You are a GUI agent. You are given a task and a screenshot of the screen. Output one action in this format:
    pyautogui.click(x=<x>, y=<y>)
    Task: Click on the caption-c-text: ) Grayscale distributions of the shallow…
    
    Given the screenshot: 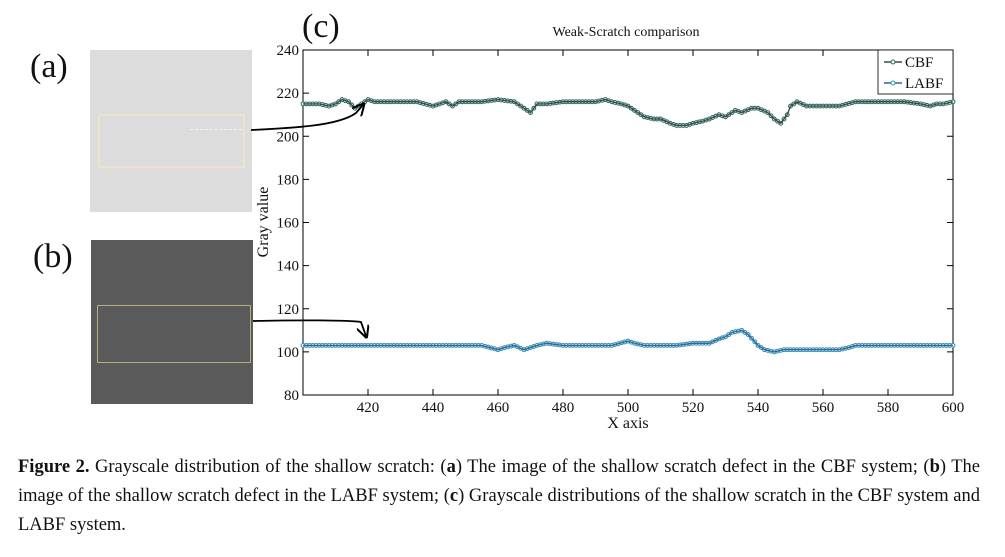 What is the action you would take?
    pyautogui.click(x=499, y=510)
    